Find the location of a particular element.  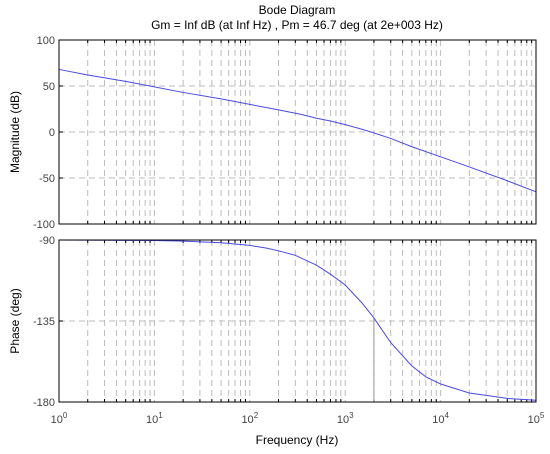

phase-ytick-label: -90 is located at coordinates (47, 241).